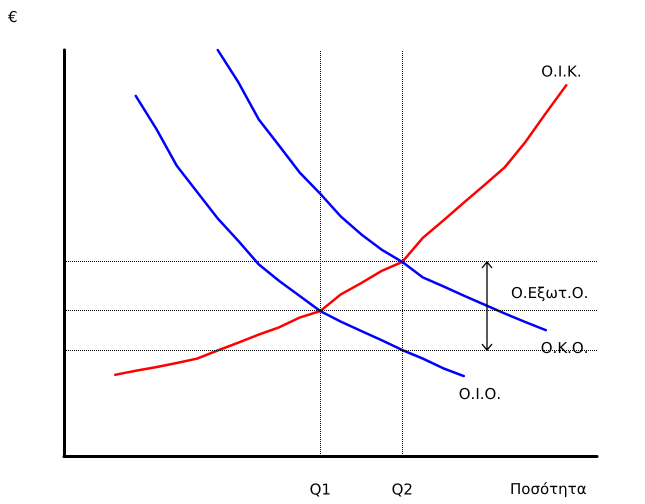 This screenshot has width=645, height=504. Describe the element at coordinates (564, 348) in the screenshot. I see `series-label: Ο.Κ.Ο.` at that location.